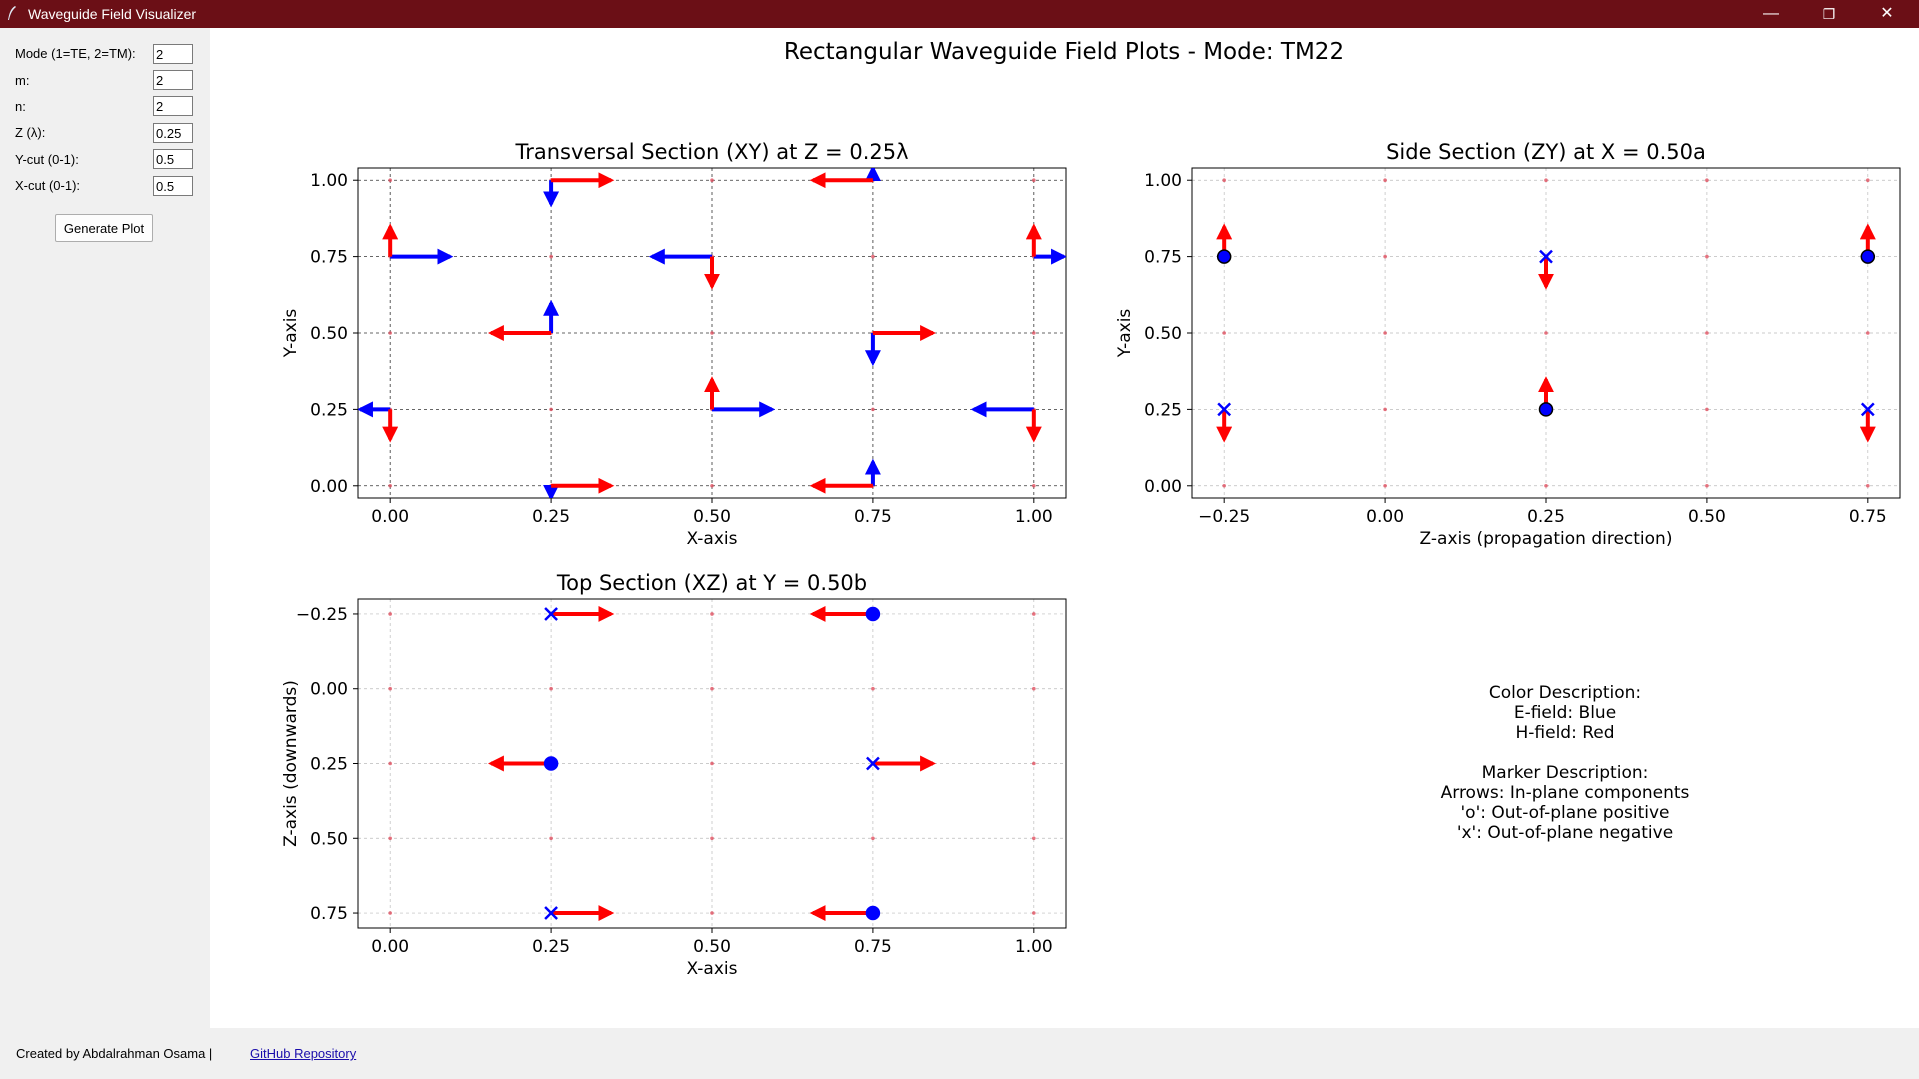 The width and height of the screenshot is (1919, 1079). What do you see at coordinates (1034, 517) in the screenshot?
I see `x-tick-label: 1.00` at bounding box center [1034, 517].